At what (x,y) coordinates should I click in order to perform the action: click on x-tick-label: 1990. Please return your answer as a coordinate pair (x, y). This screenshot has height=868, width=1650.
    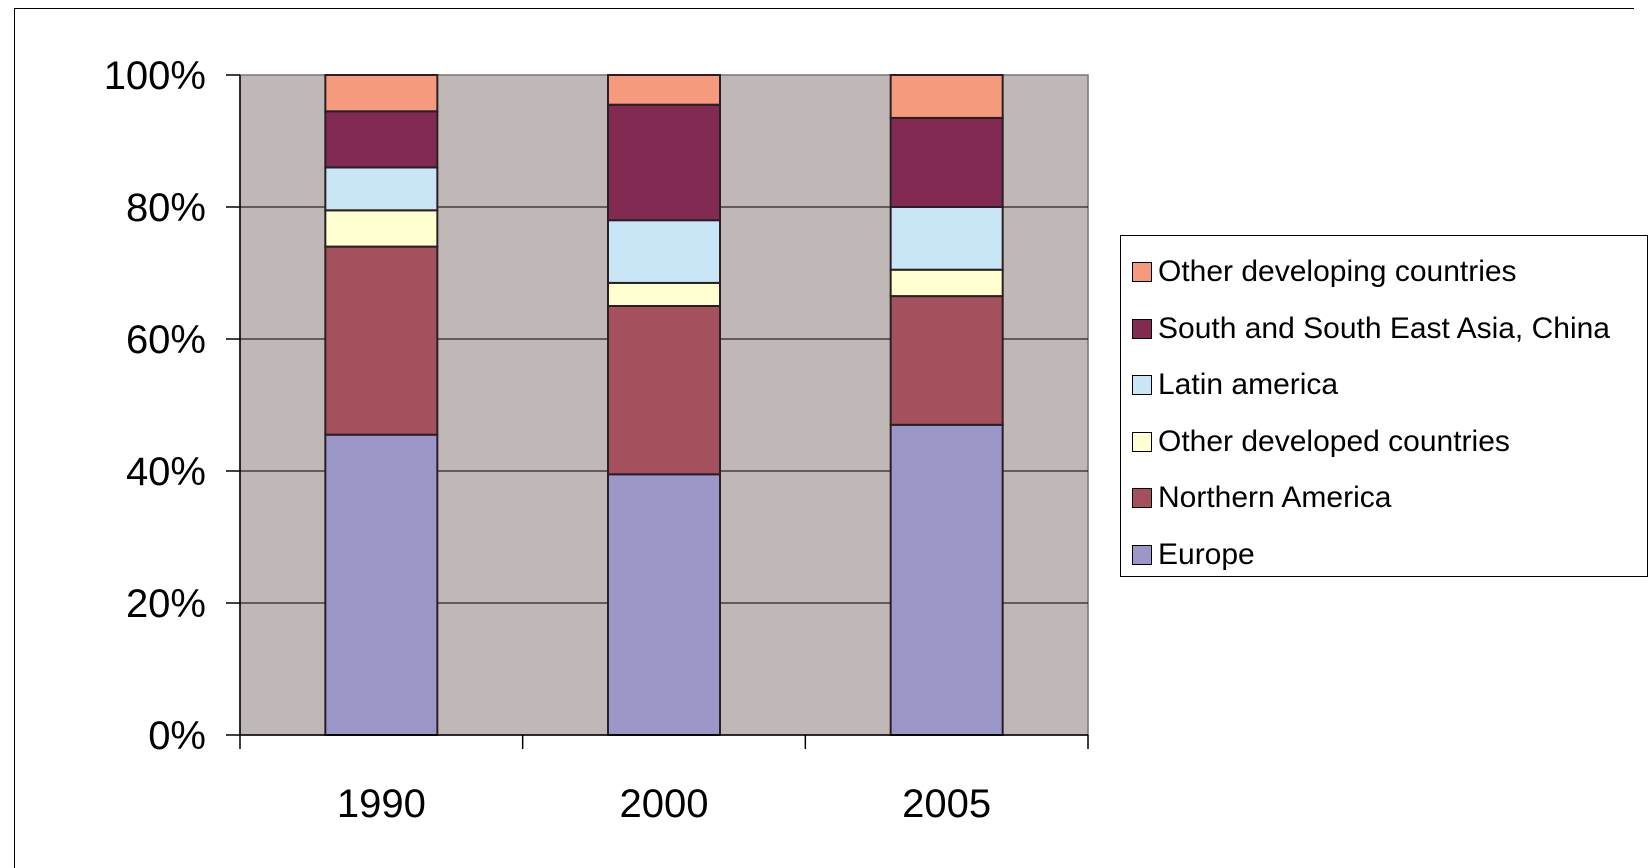
    Looking at the image, I should click on (381, 804).